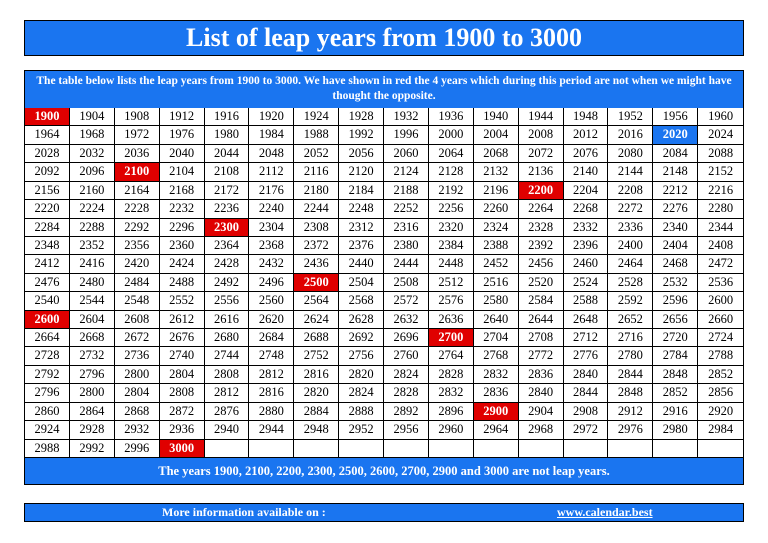  Describe the element at coordinates (47, 283) in the screenshot. I see `year-cell: 2476` at that location.